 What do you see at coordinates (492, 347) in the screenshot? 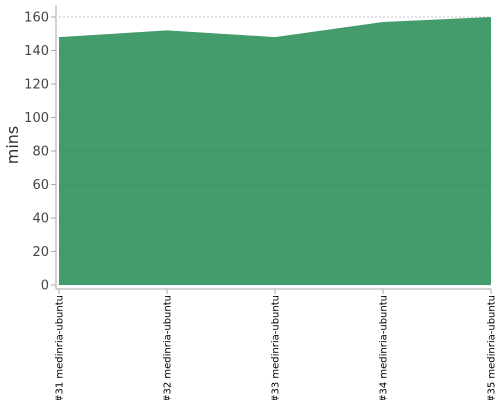
I see `x-tick-label: #35 medinria-ubuntu` at bounding box center [492, 347].